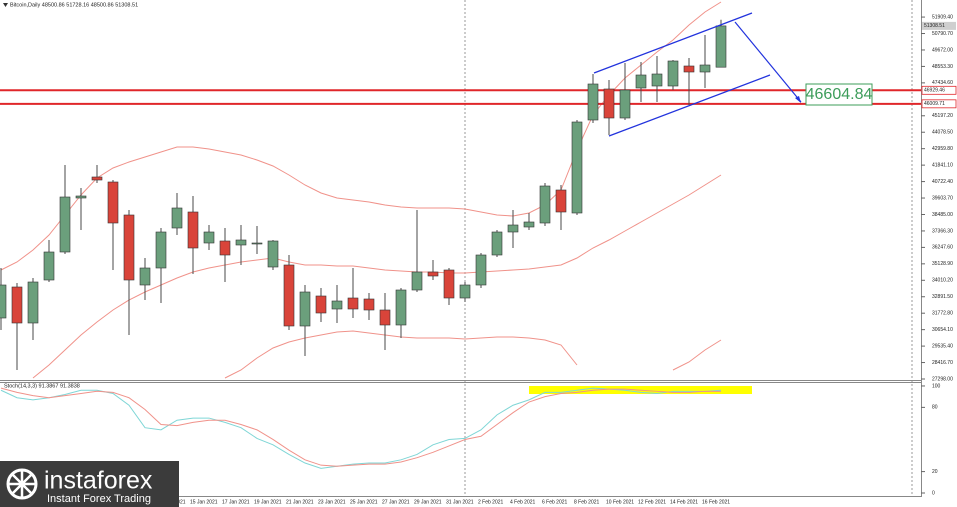 Image resolution: width=957 pixels, height=507 pixels. Describe the element at coordinates (523, 502) in the screenshot. I see `x-tick-label: 4 Feb 2021` at that location.